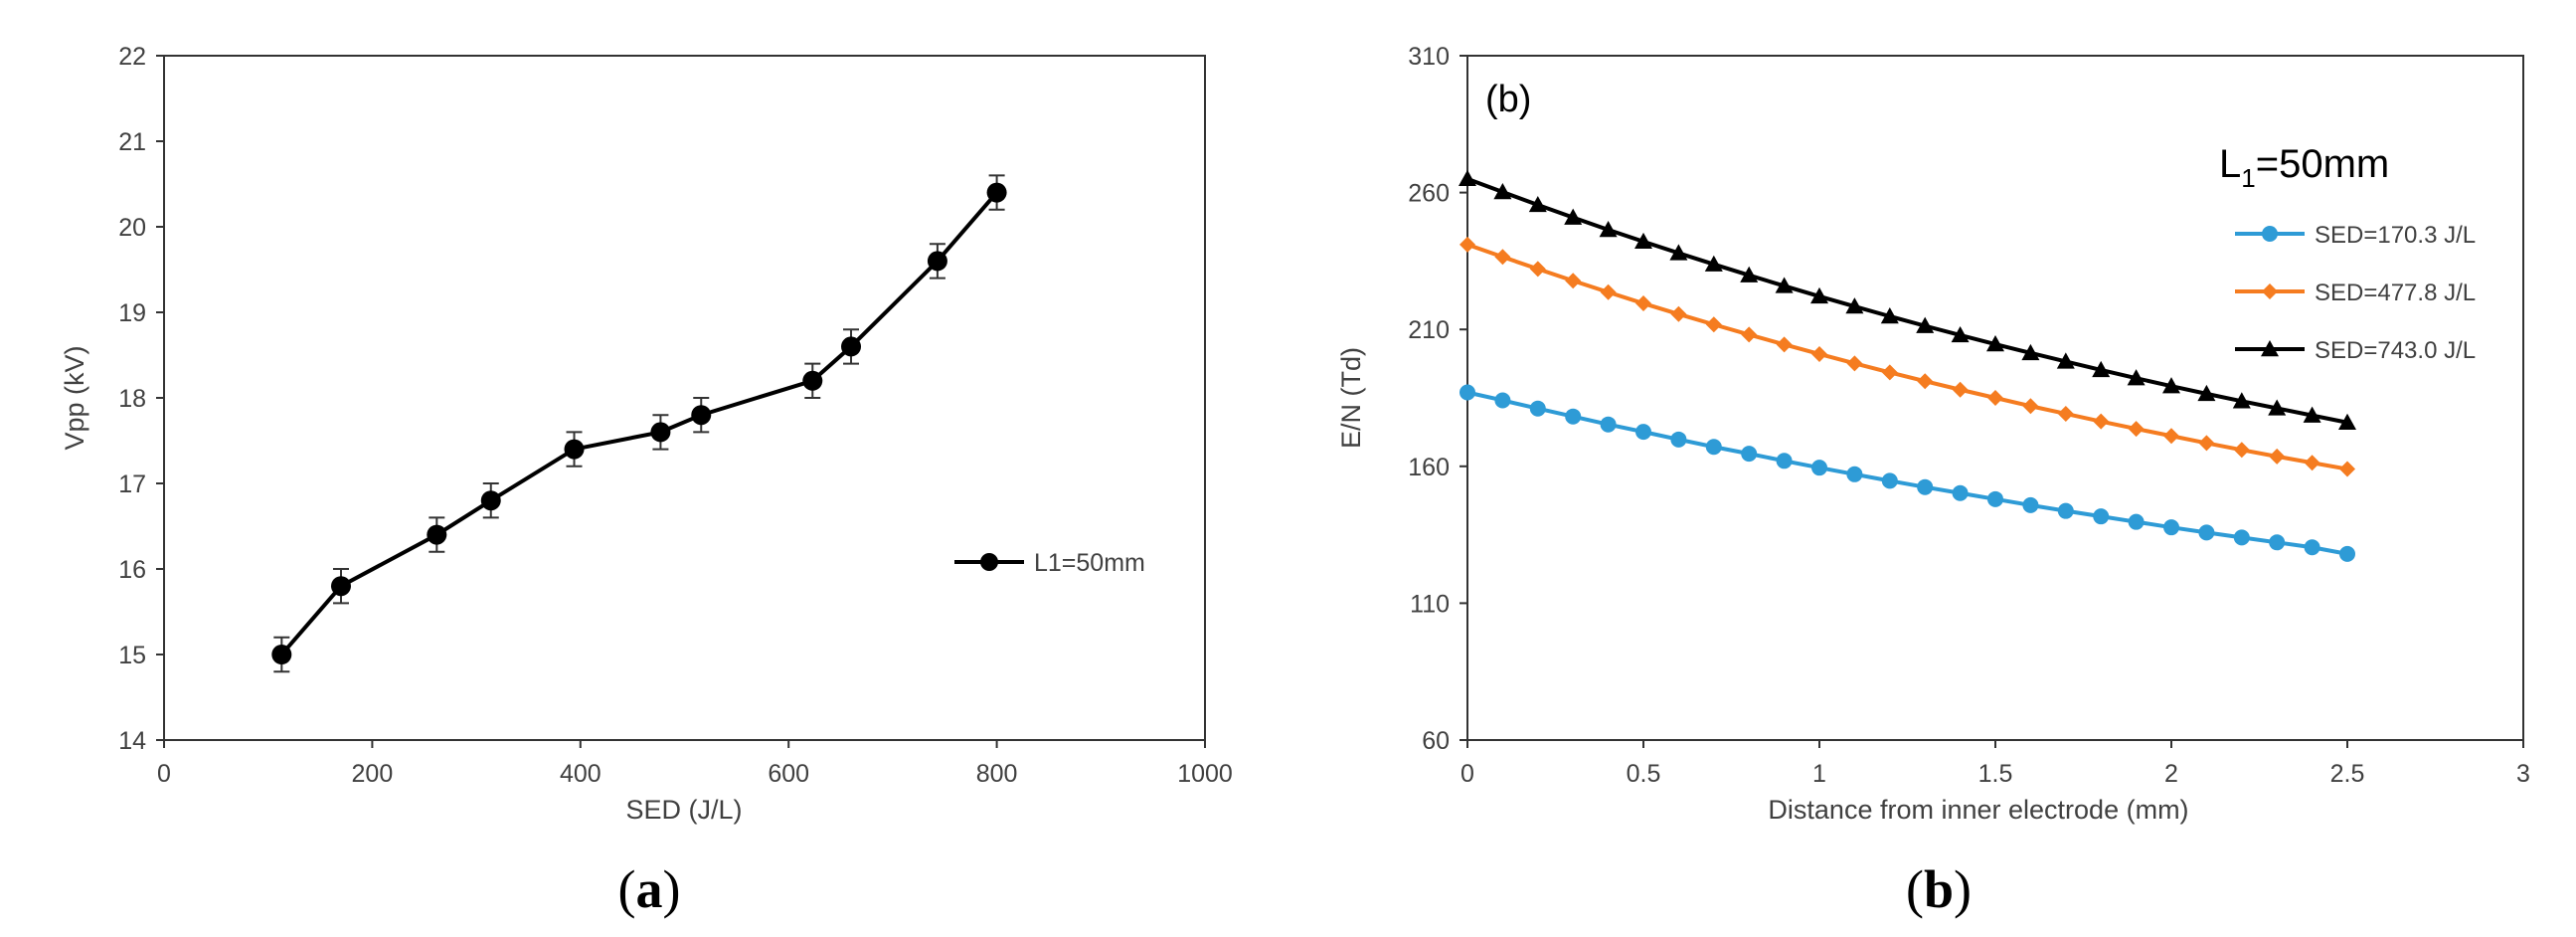  Describe the element at coordinates (2171, 774) in the screenshot. I see `x-tick-label: 2` at that location.